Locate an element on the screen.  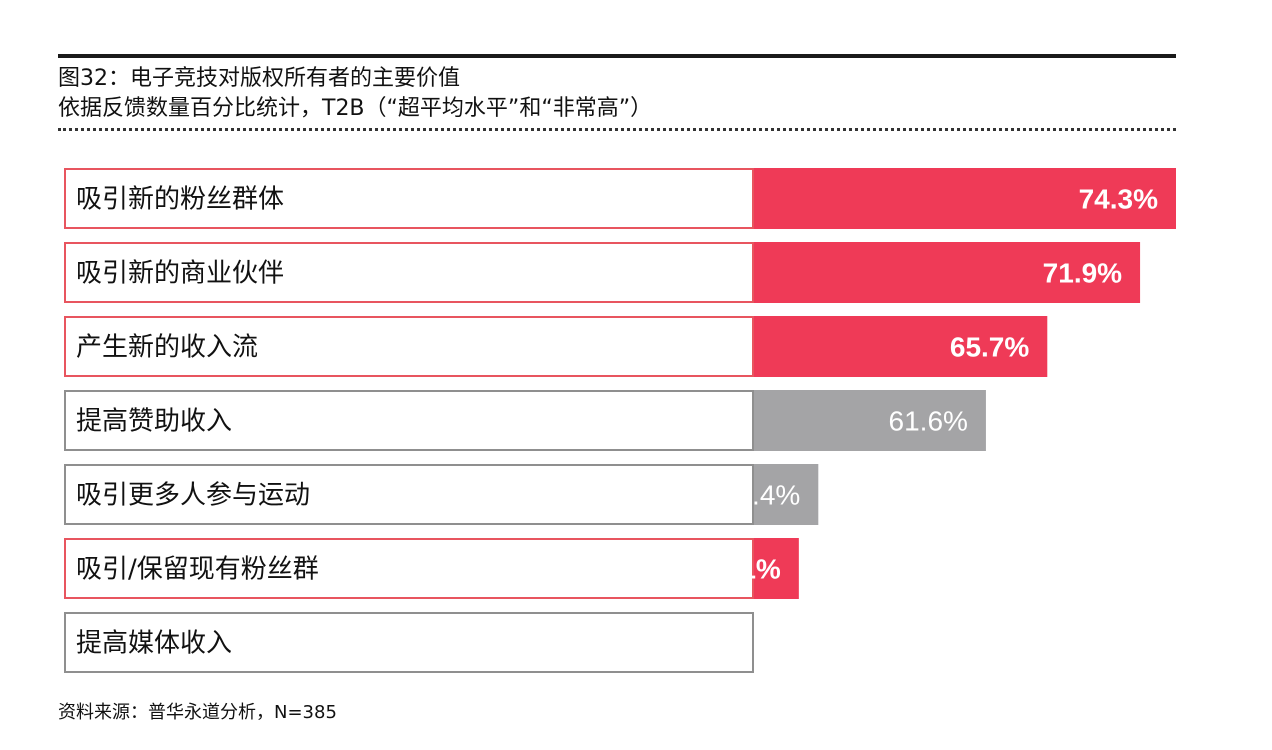
value-label: 40.8% is located at coordinates (616, 643).